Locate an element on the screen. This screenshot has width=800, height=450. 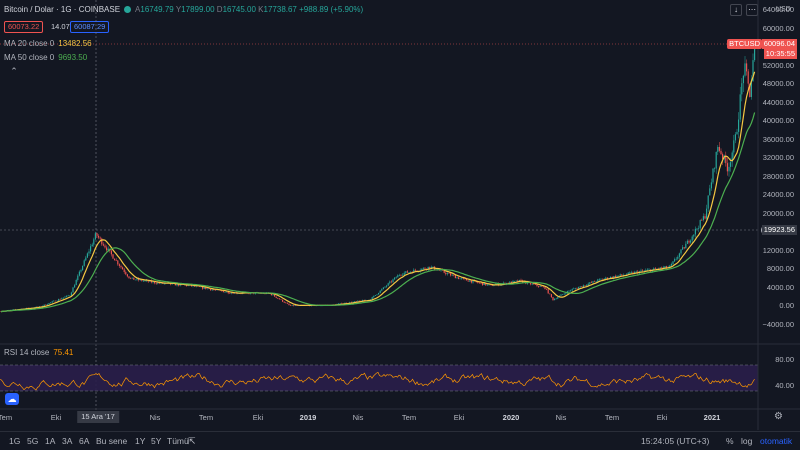
range-button: Bu sene is located at coordinates (112, 441).